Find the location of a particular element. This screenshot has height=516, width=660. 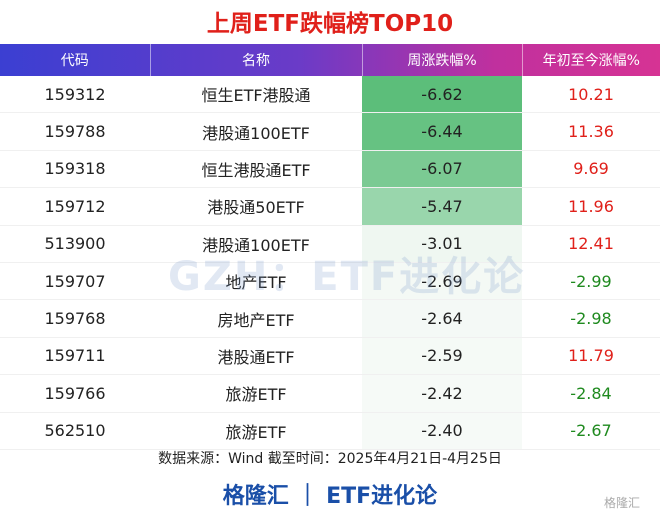

code-cell: 159318 is located at coordinates (75, 169).